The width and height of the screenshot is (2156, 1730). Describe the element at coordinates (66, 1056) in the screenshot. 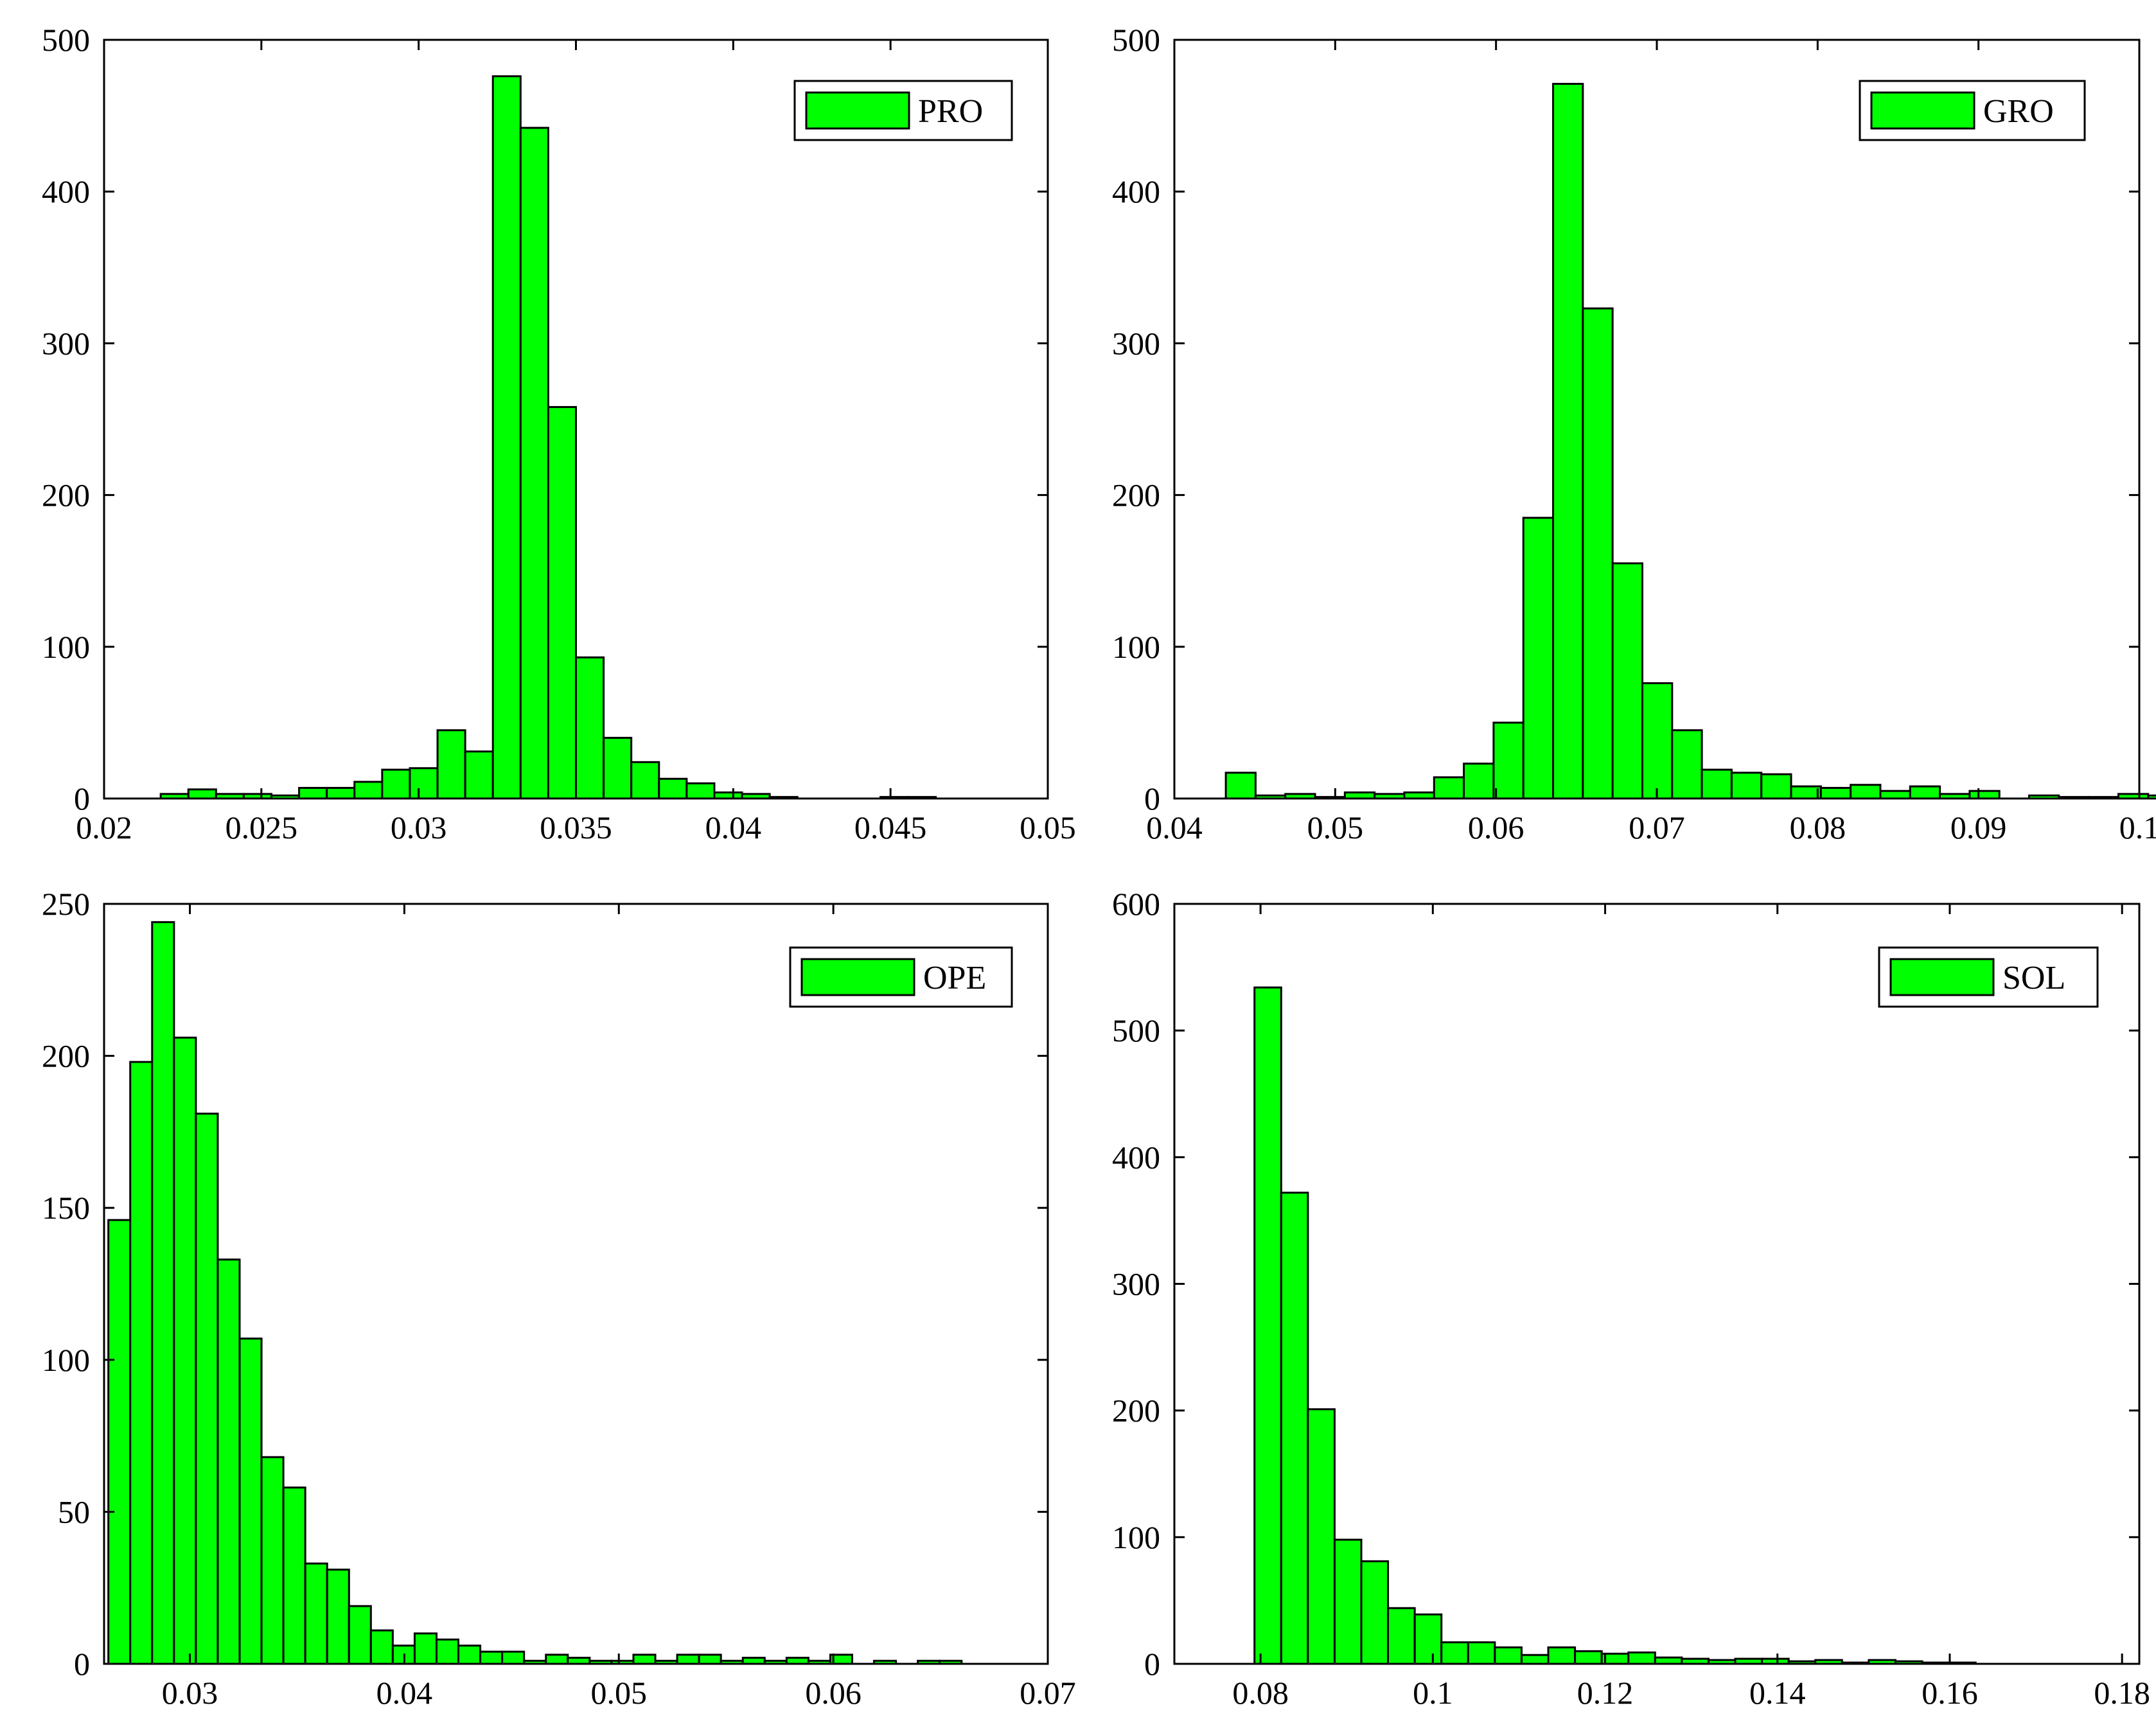

I see `ope-ytick-label-4: 200` at that location.